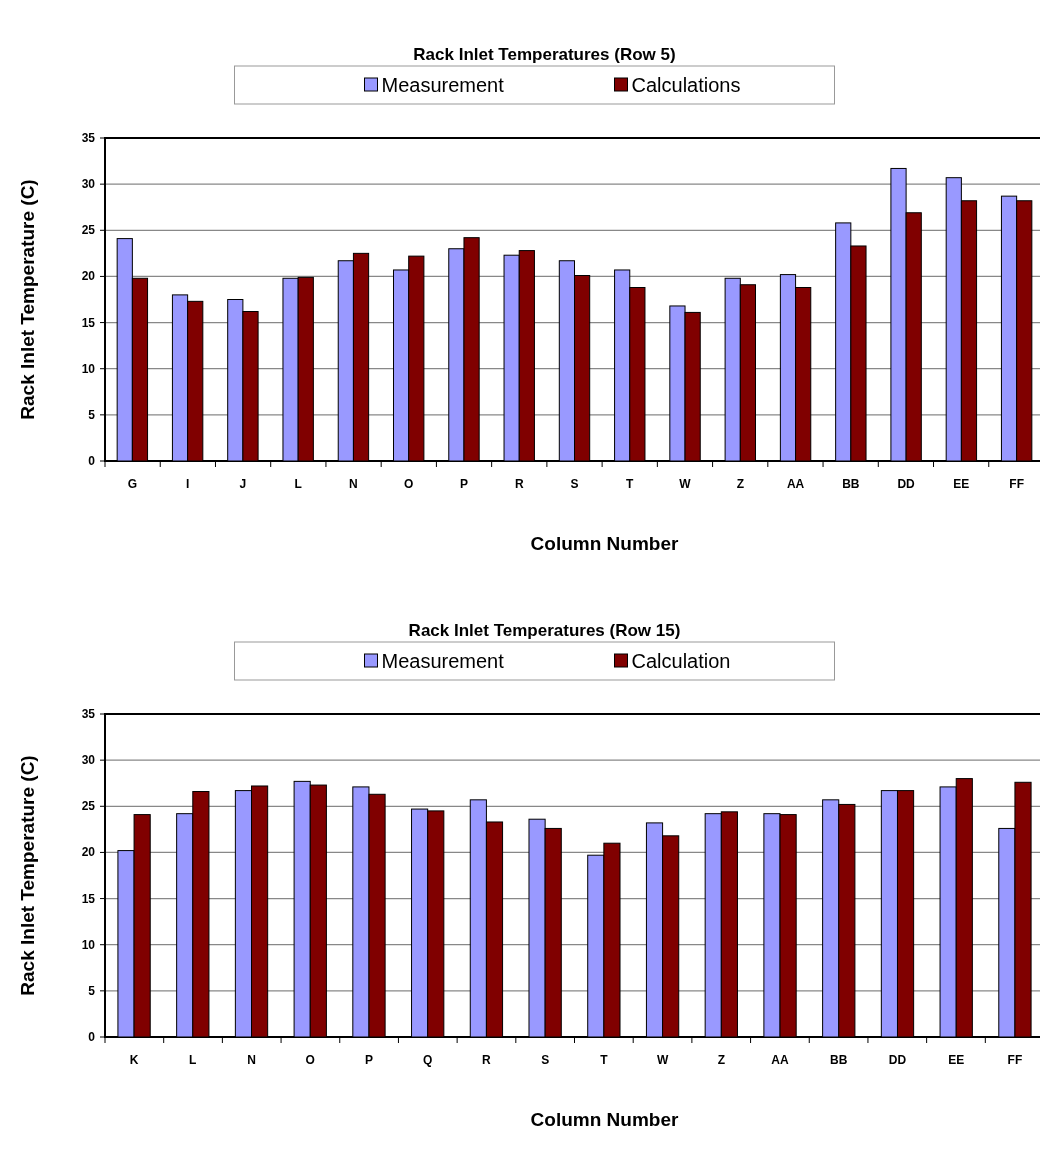 Image resolution: width=1040 pixels, height=1156 pixels. I want to click on x-tick-label: G, so click(132, 484).